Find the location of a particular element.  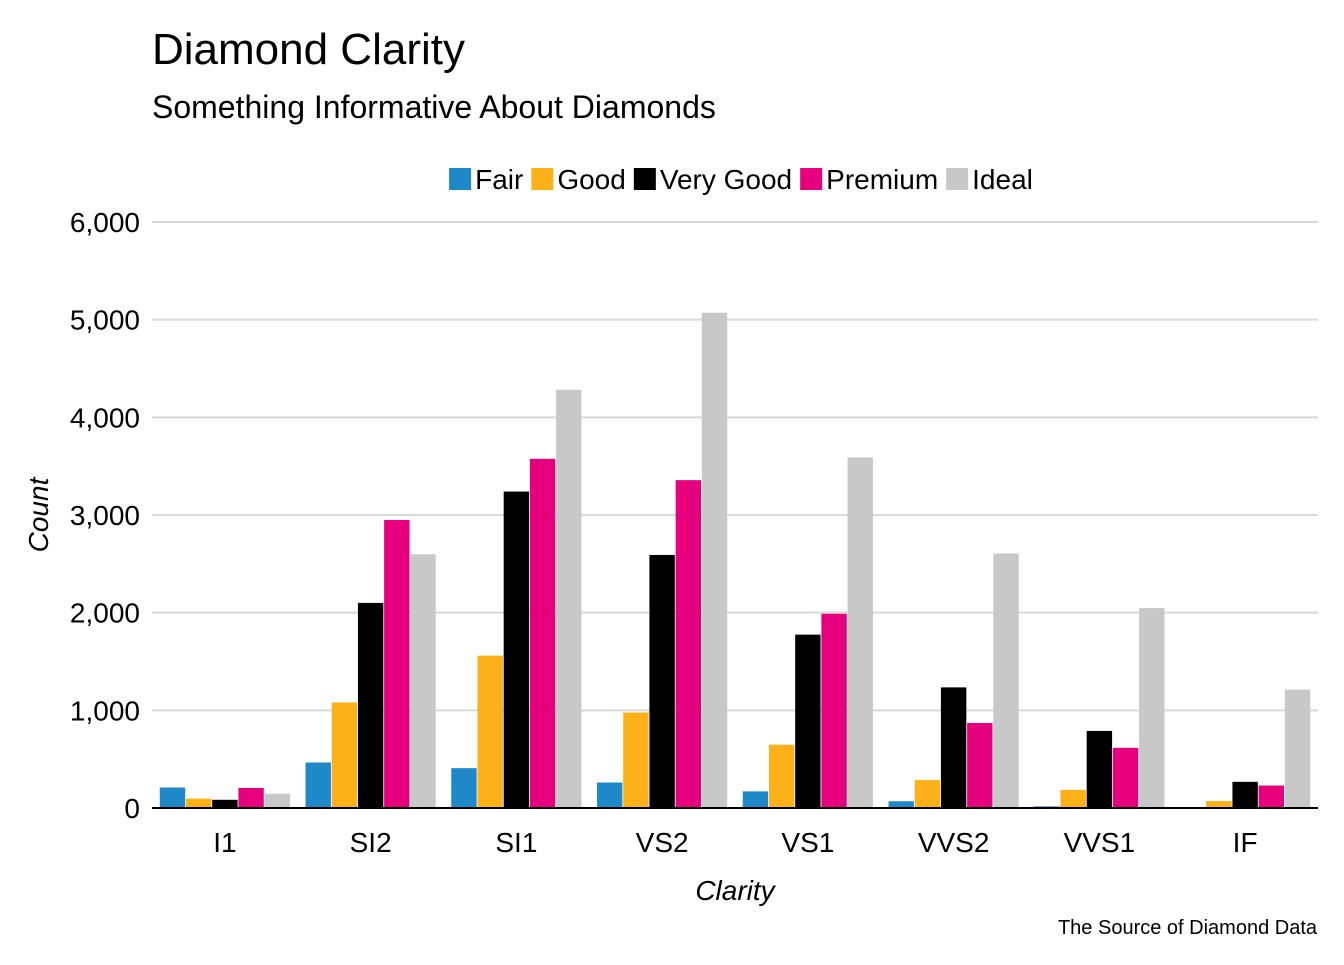

bar-vs1-ideal is located at coordinates (860, 632).